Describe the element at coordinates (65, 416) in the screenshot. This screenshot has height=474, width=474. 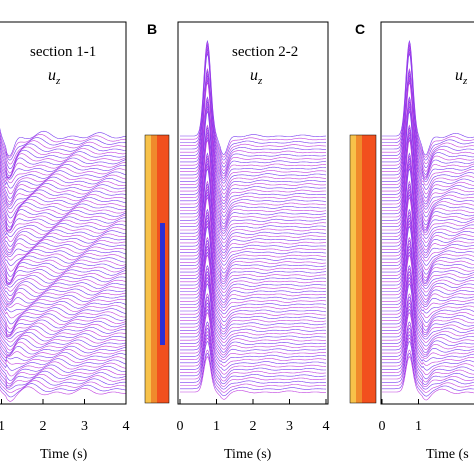
I see `panel-a-xaxis: 1 2 3 4` at that location.